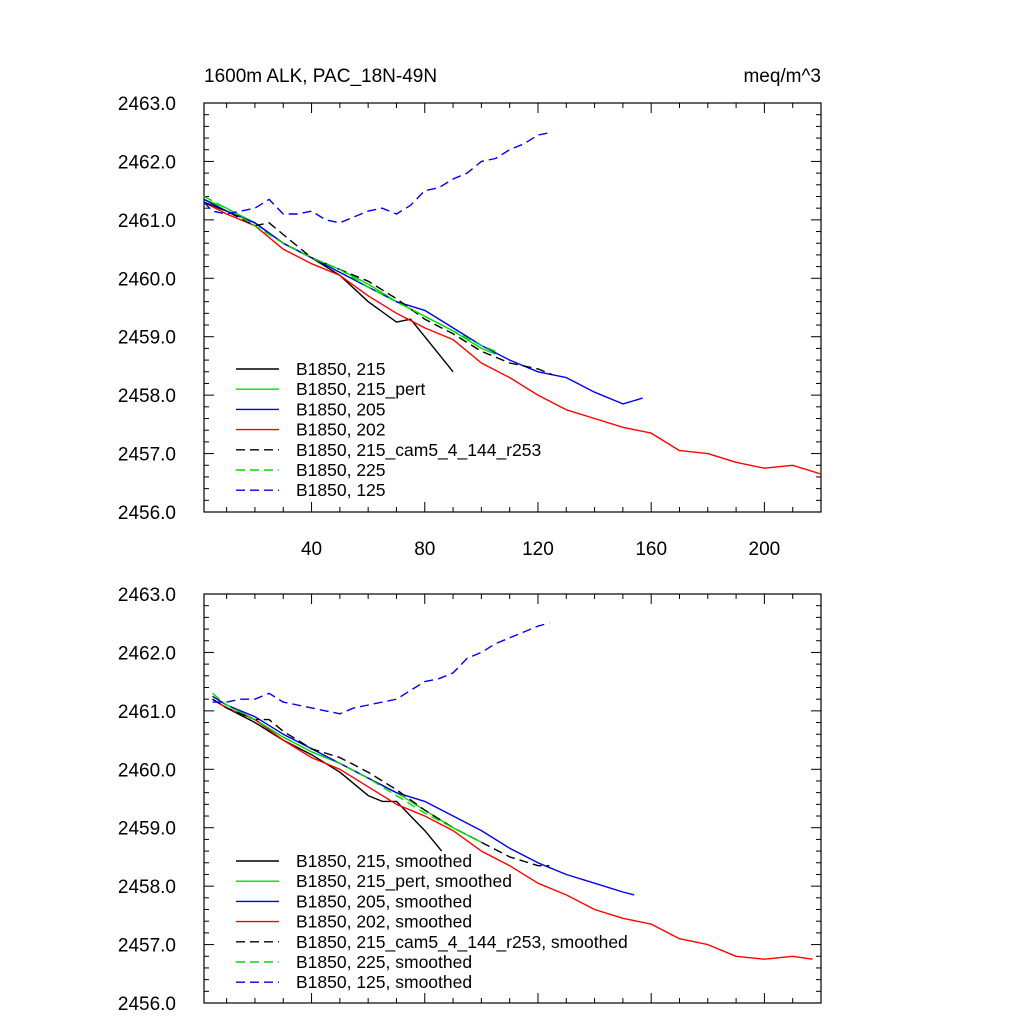 This screenshot has height=1024, width=1024. I want to click on x-tick-label: 80, so click(424, 549).